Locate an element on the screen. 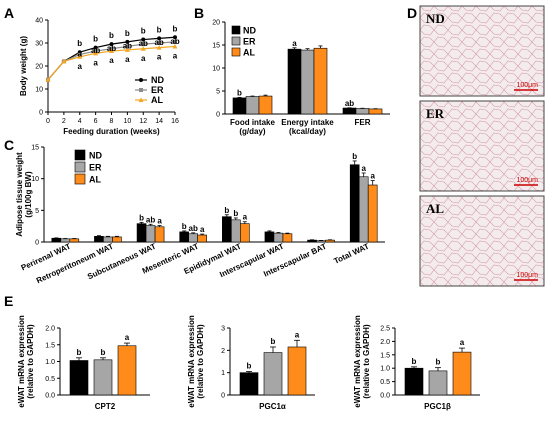  c-legend-swatch-er is located at coordinates (80, 167).